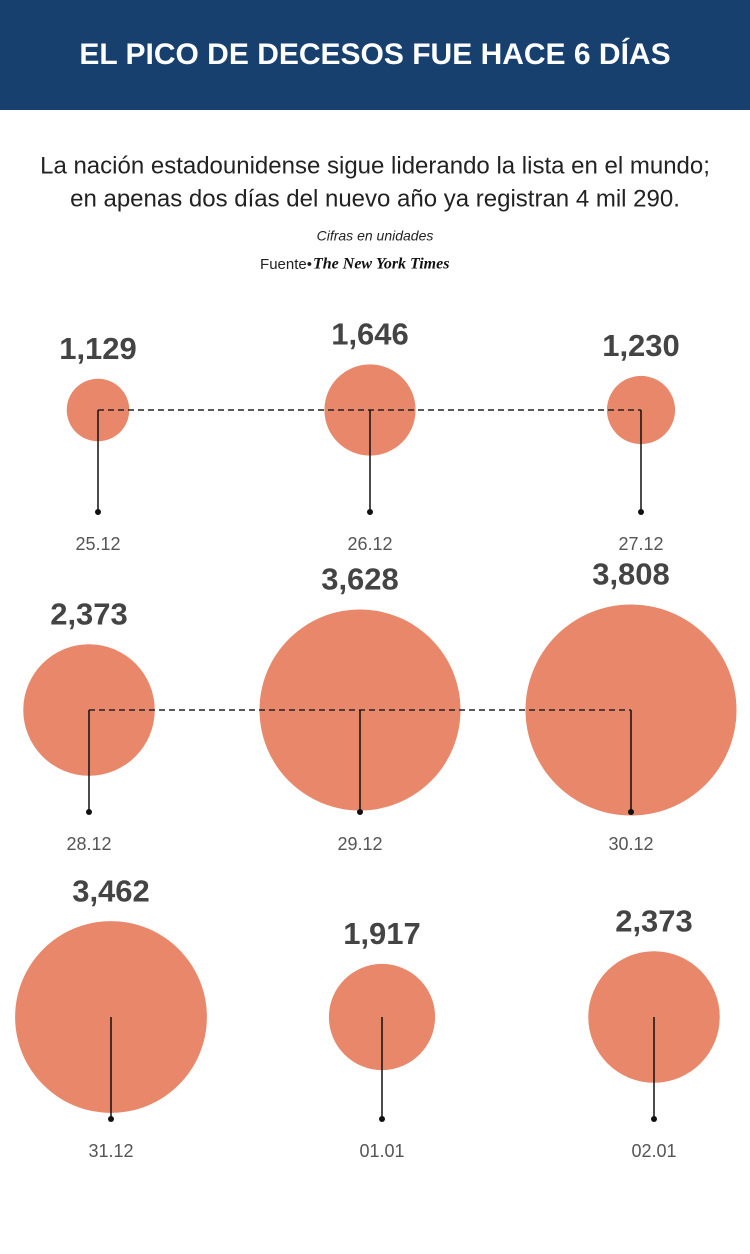 Image resolution: width=750 pixels, height=1254 pixels. I want to click on chart-title: EL PICO DE DECESOS FUE HACE 6 DÍAS, so click(374, 54).